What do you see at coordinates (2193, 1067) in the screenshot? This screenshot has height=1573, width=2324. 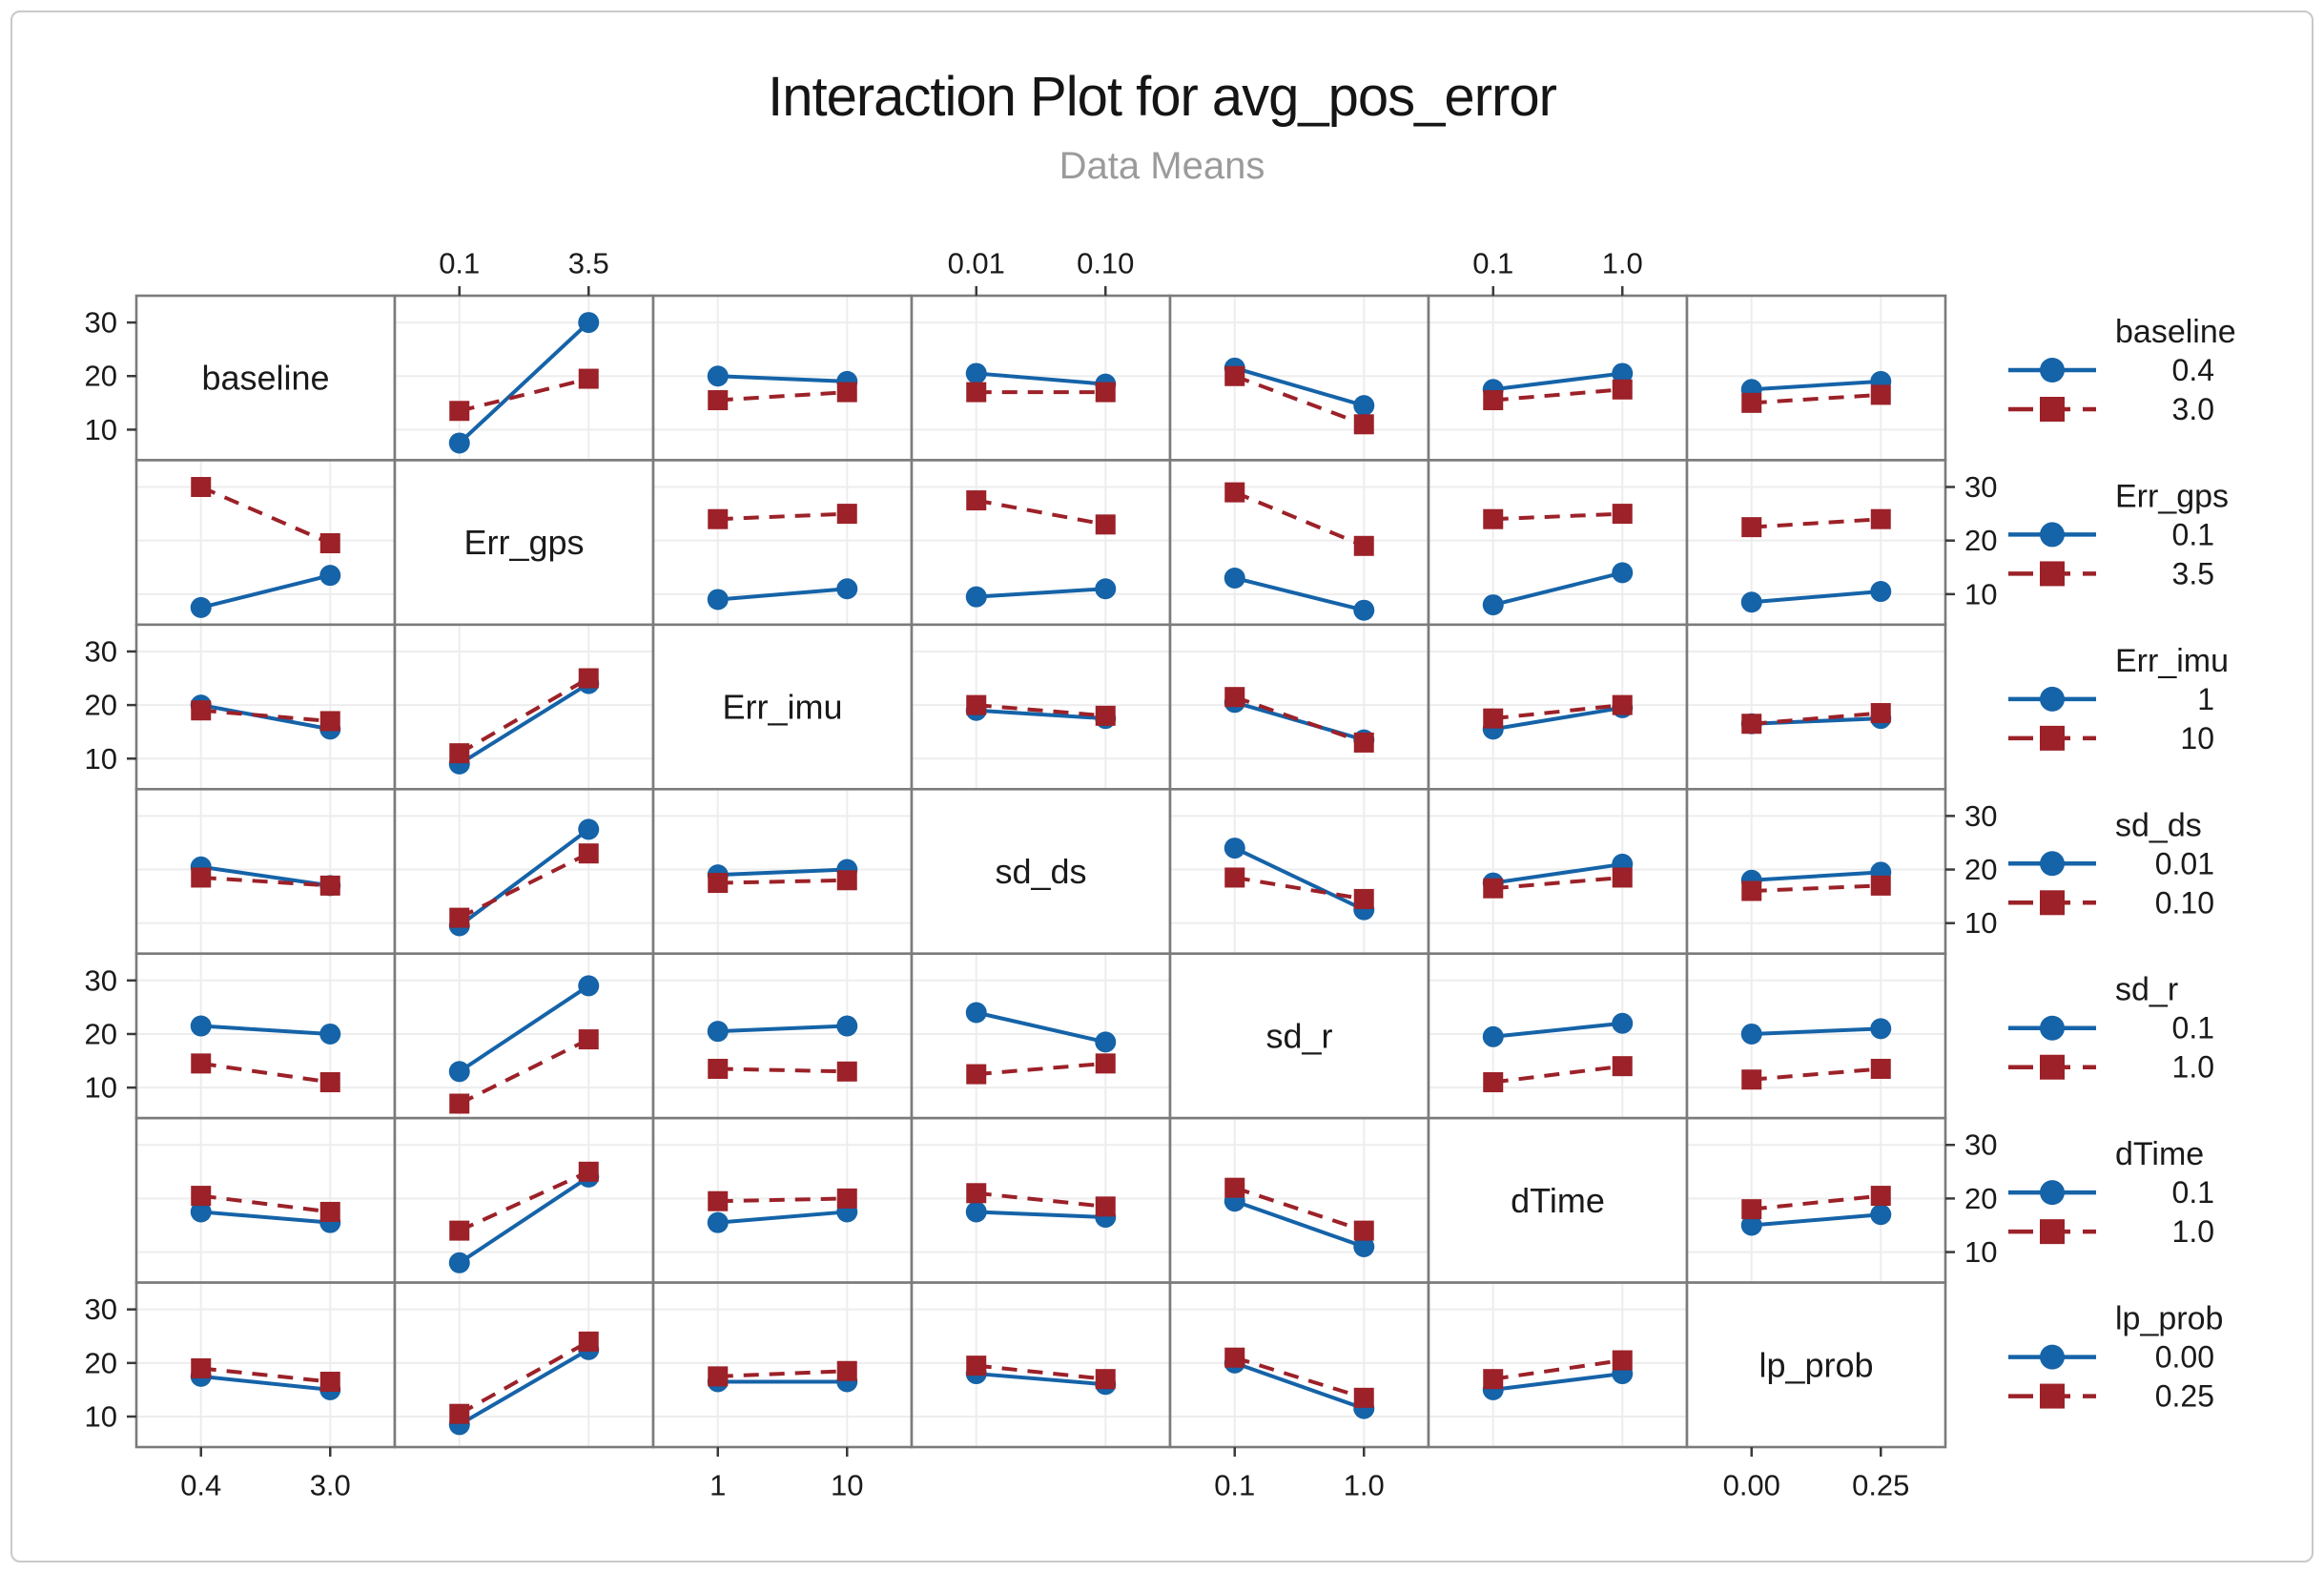 I see `legend-level-label: 1.0` at bounding box center [2193, 1067].